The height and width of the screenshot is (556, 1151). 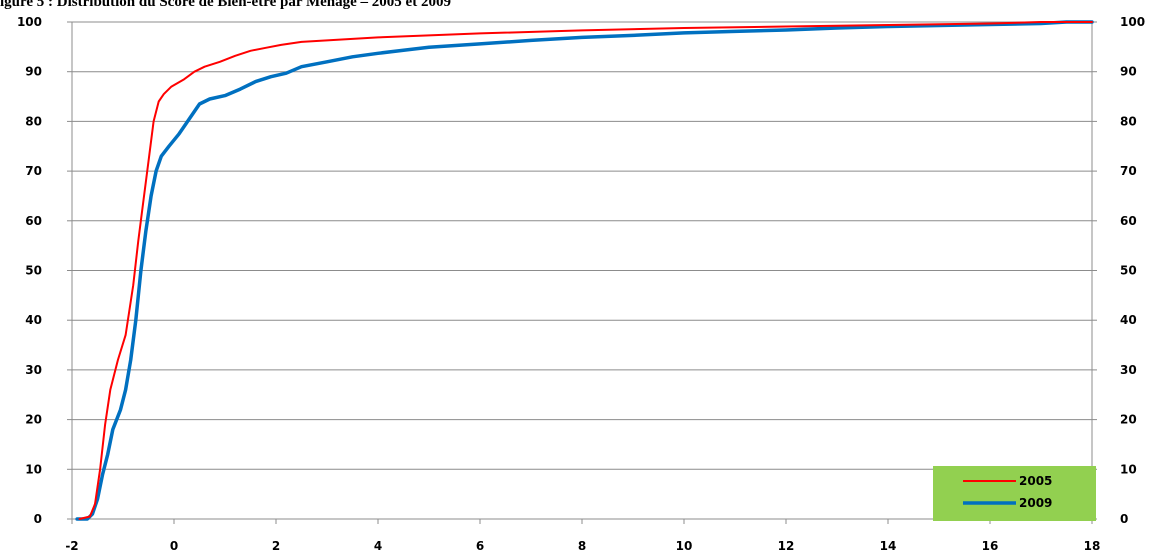 What do you see at coordinates (33, 121) in the screenshot?
I see `y-tick-label-left: 80` at bounding box center [33, 121].